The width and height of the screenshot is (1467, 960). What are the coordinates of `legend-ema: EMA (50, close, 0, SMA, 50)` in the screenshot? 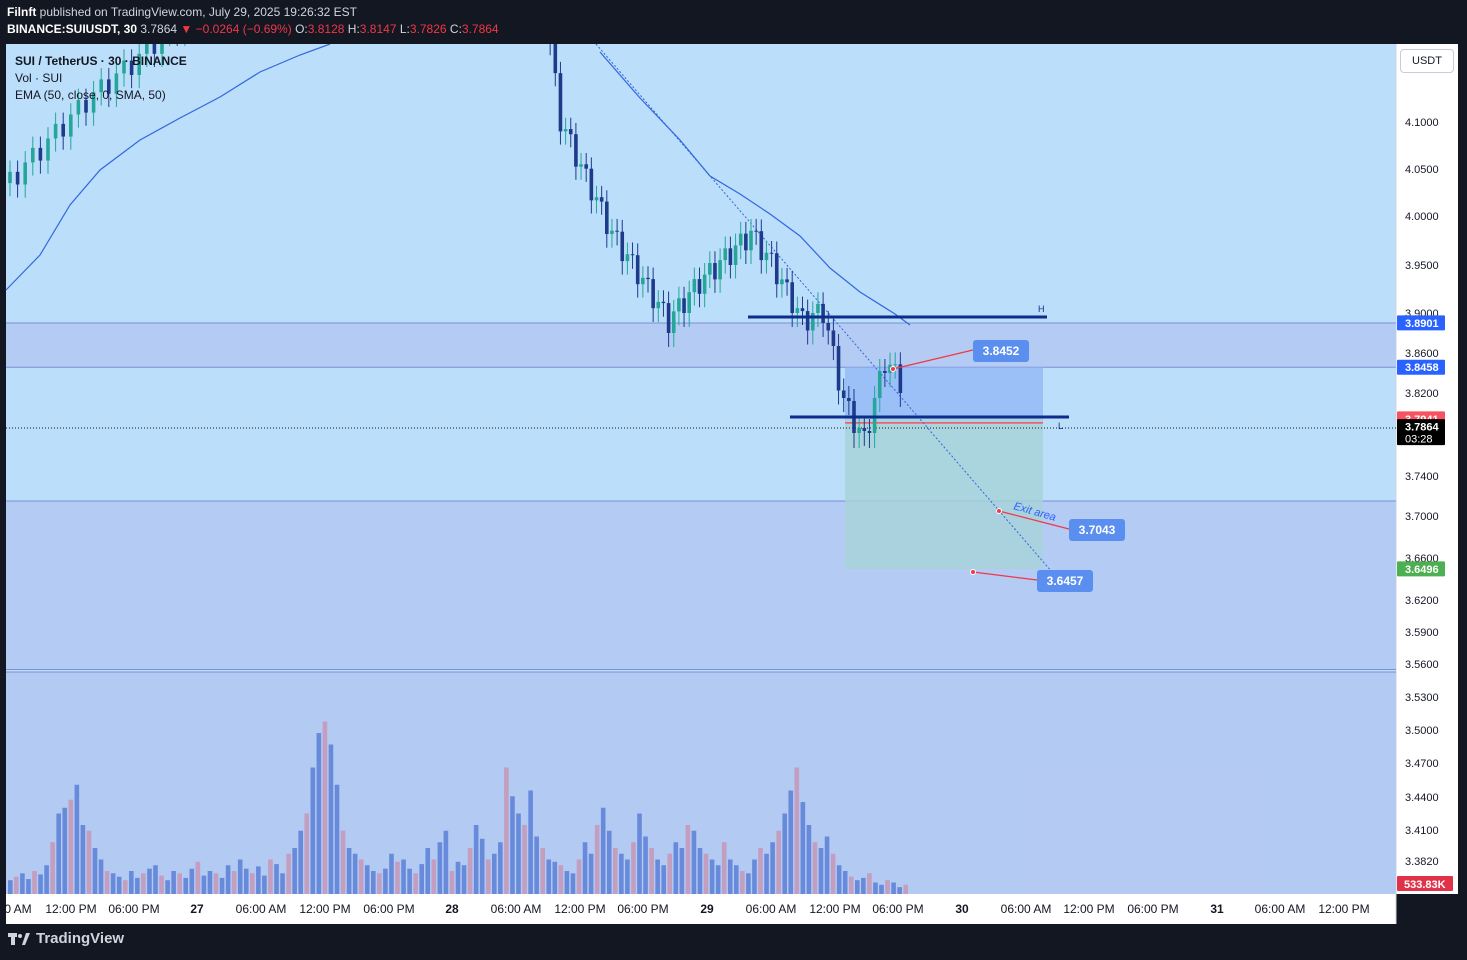 It's located at (90, 95).